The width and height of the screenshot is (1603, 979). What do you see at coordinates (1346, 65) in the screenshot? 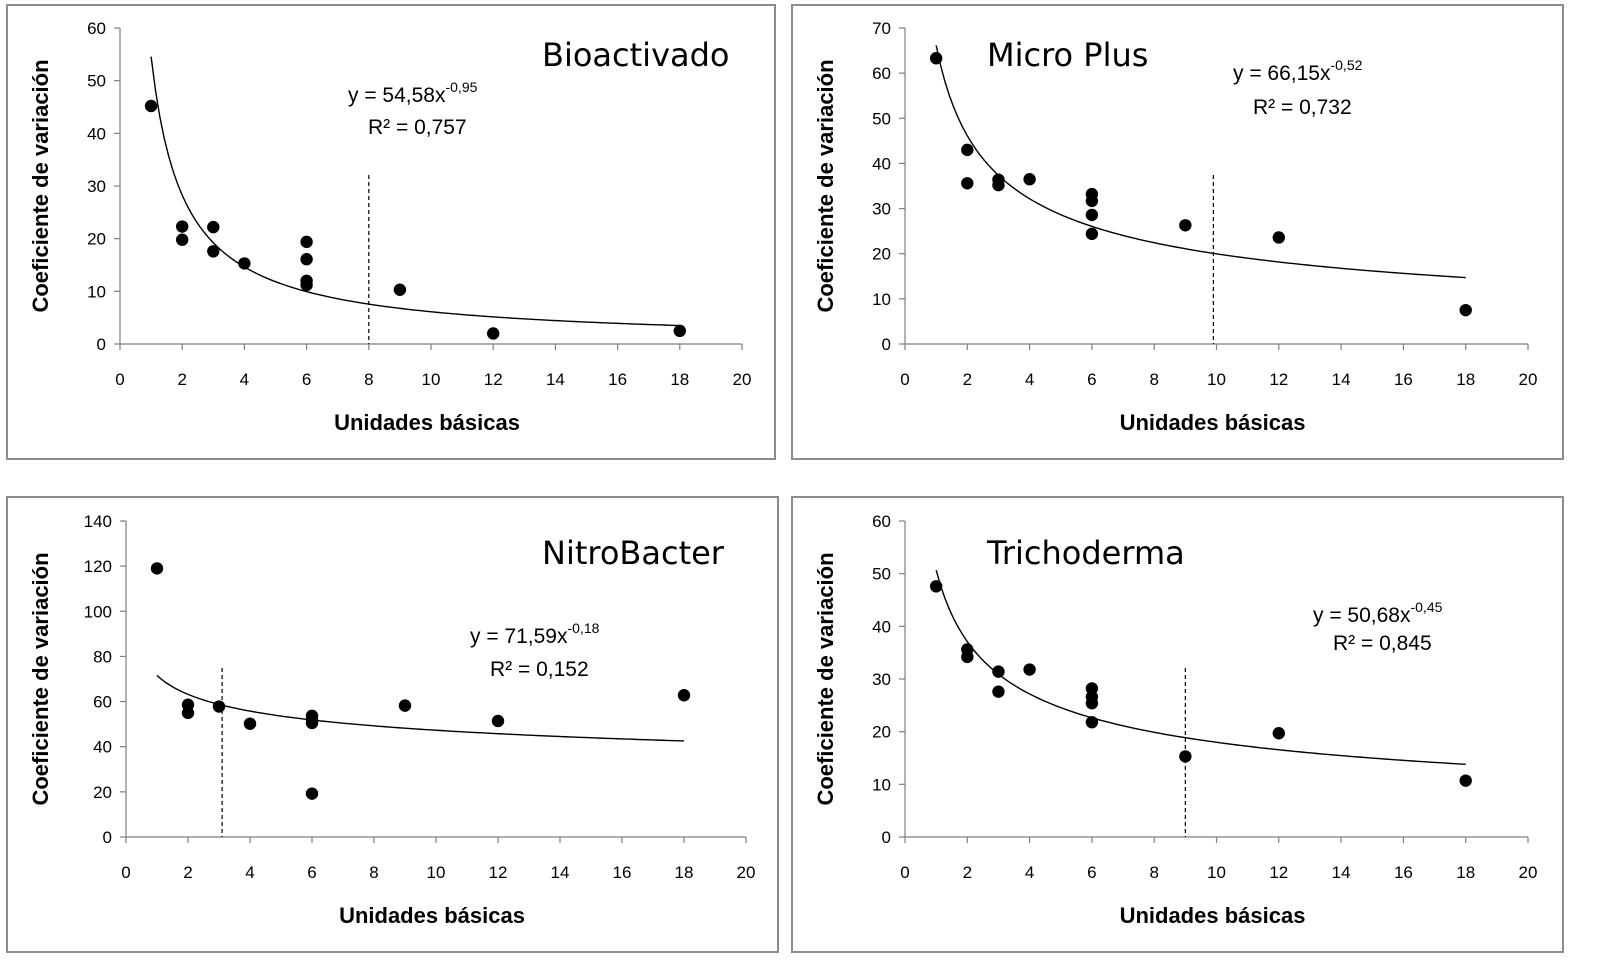
I see `equation-exponent: -0,52` at bounding box center [1346, 65].